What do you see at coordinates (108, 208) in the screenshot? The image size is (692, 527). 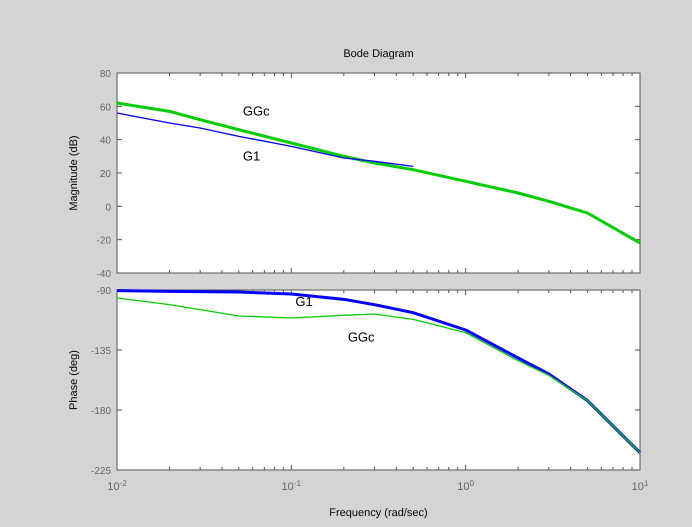 I see `y-tick-label: 0` at bounding box center [108, 208].